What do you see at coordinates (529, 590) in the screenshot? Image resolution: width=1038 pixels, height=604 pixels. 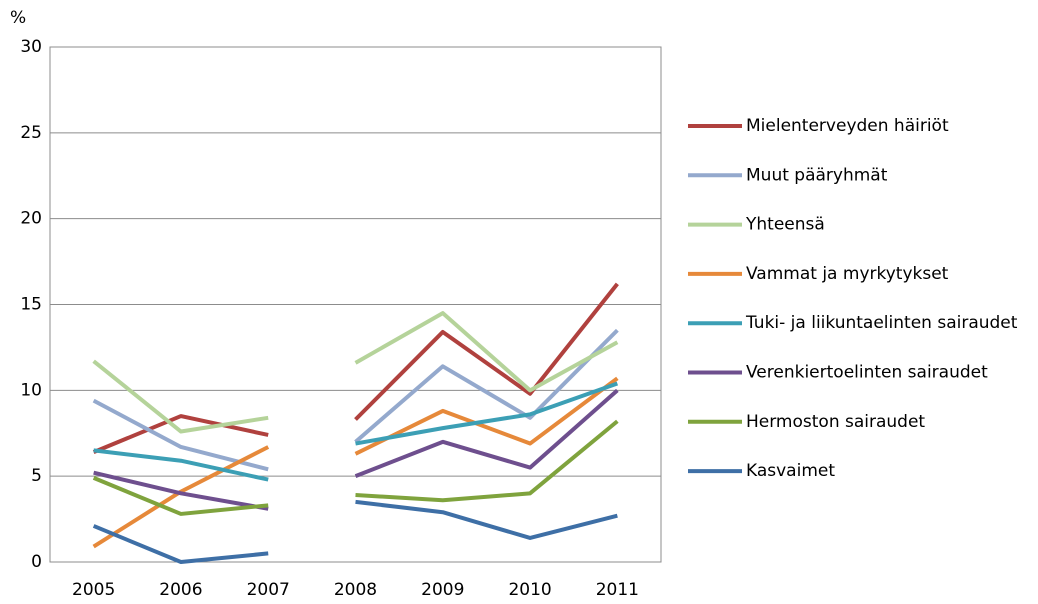 I see `x-tick-label: 2010` at bounding box center [529, 590].